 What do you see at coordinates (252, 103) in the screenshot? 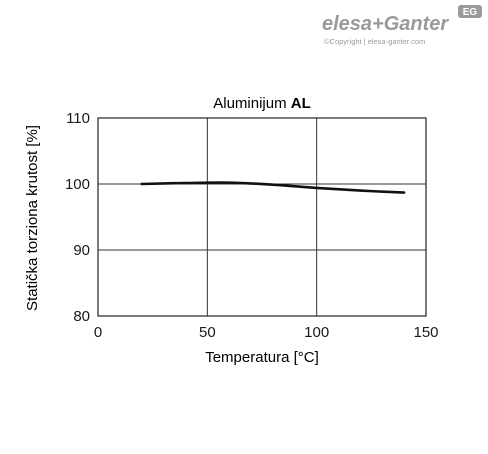
I see `chart-title-regular: Aluminijum` at bounding box center [252, 103].